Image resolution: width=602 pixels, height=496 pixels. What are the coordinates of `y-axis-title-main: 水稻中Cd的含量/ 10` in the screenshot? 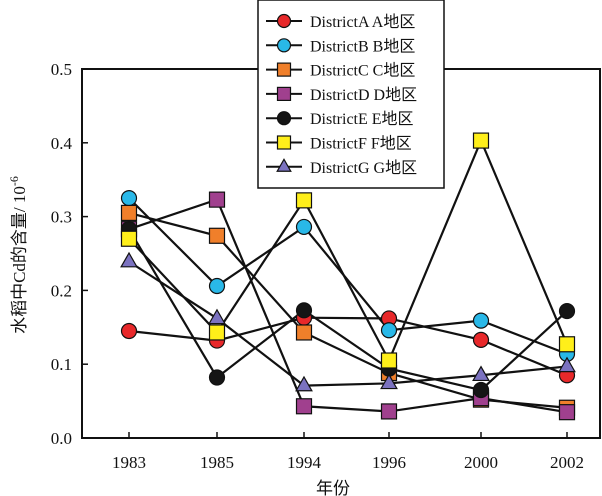 It's located at (19, 260).